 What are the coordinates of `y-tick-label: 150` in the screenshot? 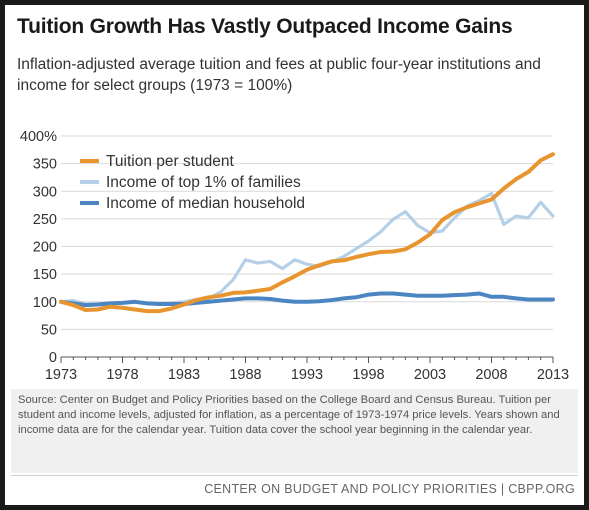 It's located at (45, 275).